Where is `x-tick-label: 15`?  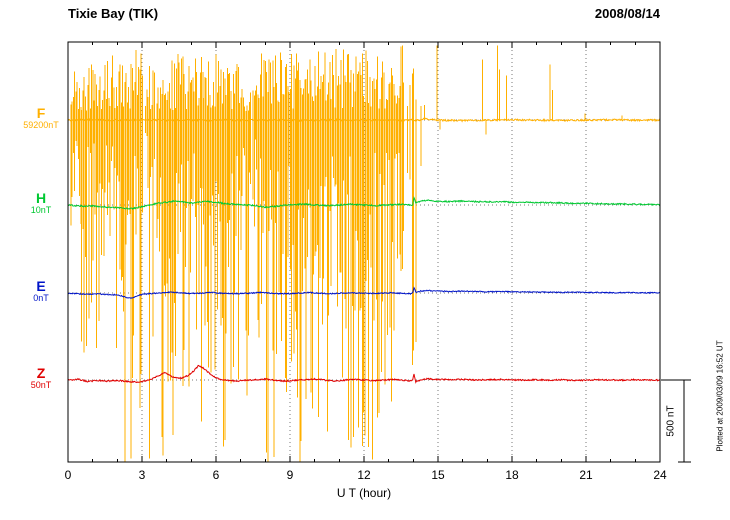
x-tick-label: 15 is located at coordinates (438, 475).